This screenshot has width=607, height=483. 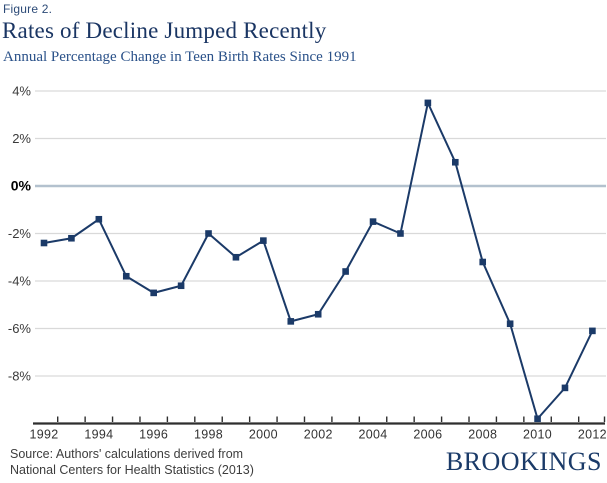 I want to click on y-axis-tick-label: -8%, so click(x=20, y=376).